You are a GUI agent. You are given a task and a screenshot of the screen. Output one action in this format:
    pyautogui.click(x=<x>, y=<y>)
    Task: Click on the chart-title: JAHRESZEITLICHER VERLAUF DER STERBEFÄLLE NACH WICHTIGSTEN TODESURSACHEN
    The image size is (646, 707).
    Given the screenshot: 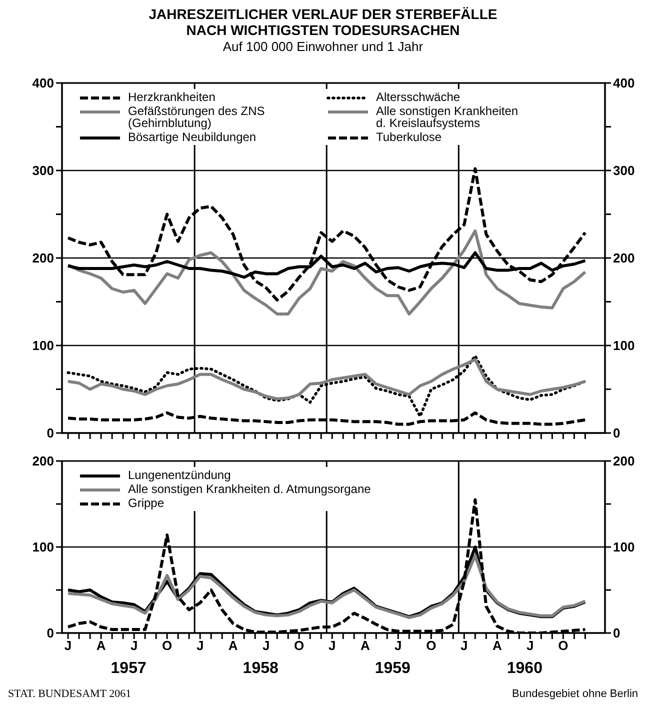 What is the action you would take?
    pyautogui.click(x=323, y=22)
    